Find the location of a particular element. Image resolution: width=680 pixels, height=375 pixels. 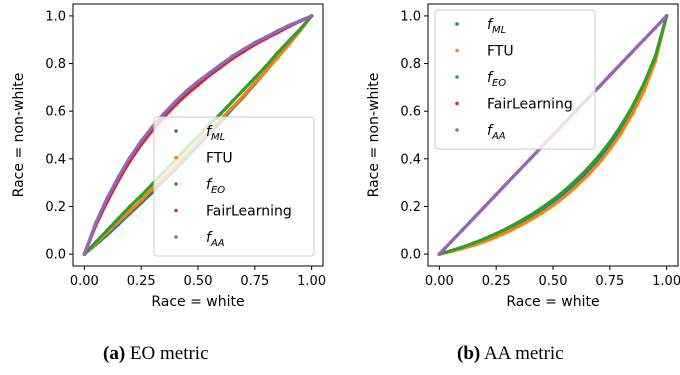

caption-b: (b) AA metric is located at coordinates (510, 354).